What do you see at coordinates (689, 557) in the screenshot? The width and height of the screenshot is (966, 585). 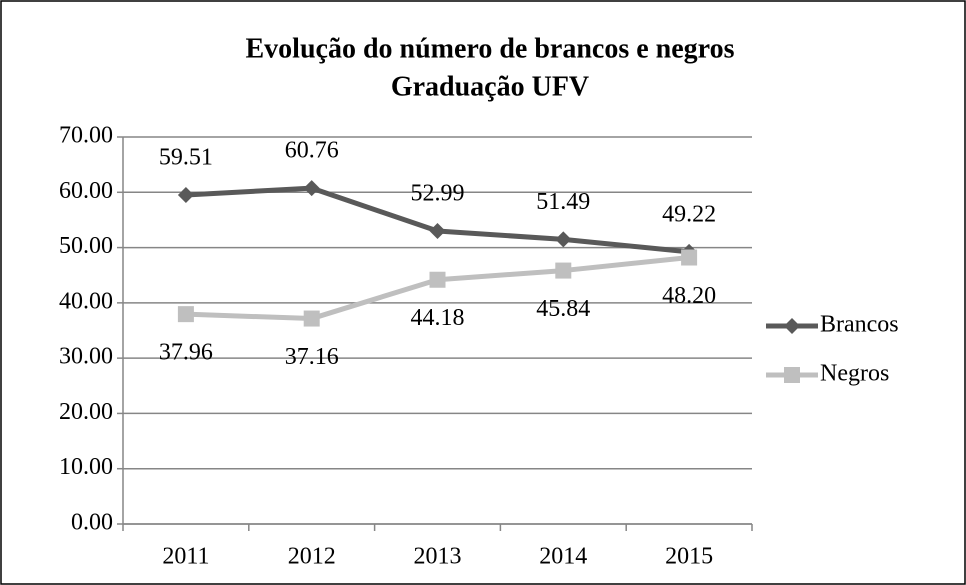 I see `x-tick-label: 2015` at bounding box center [689, 557].